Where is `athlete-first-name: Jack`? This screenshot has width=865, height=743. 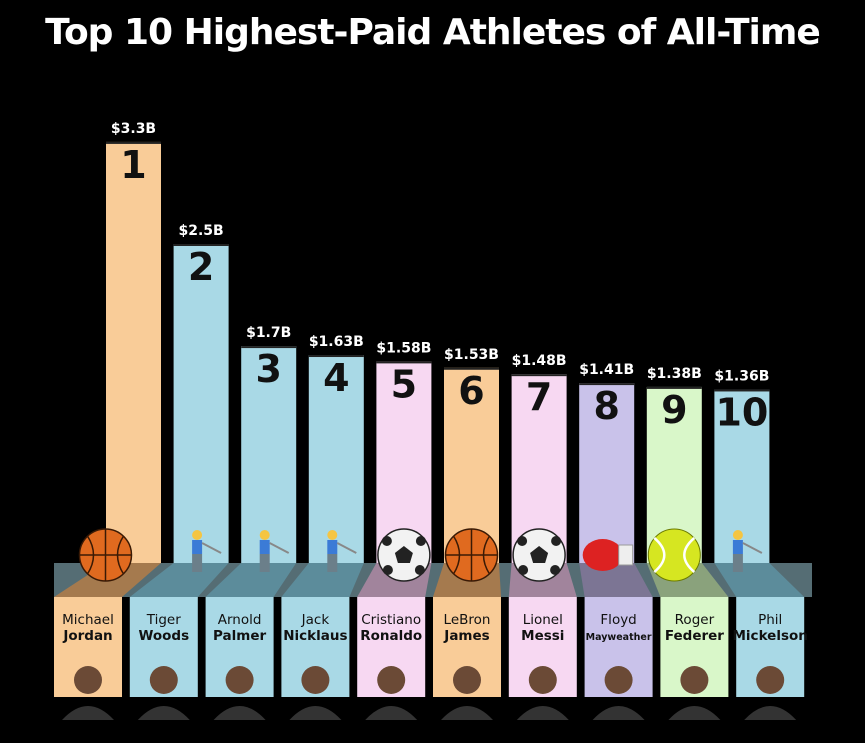 athlete-first-name: Jack is located at coordinates (315, 620).